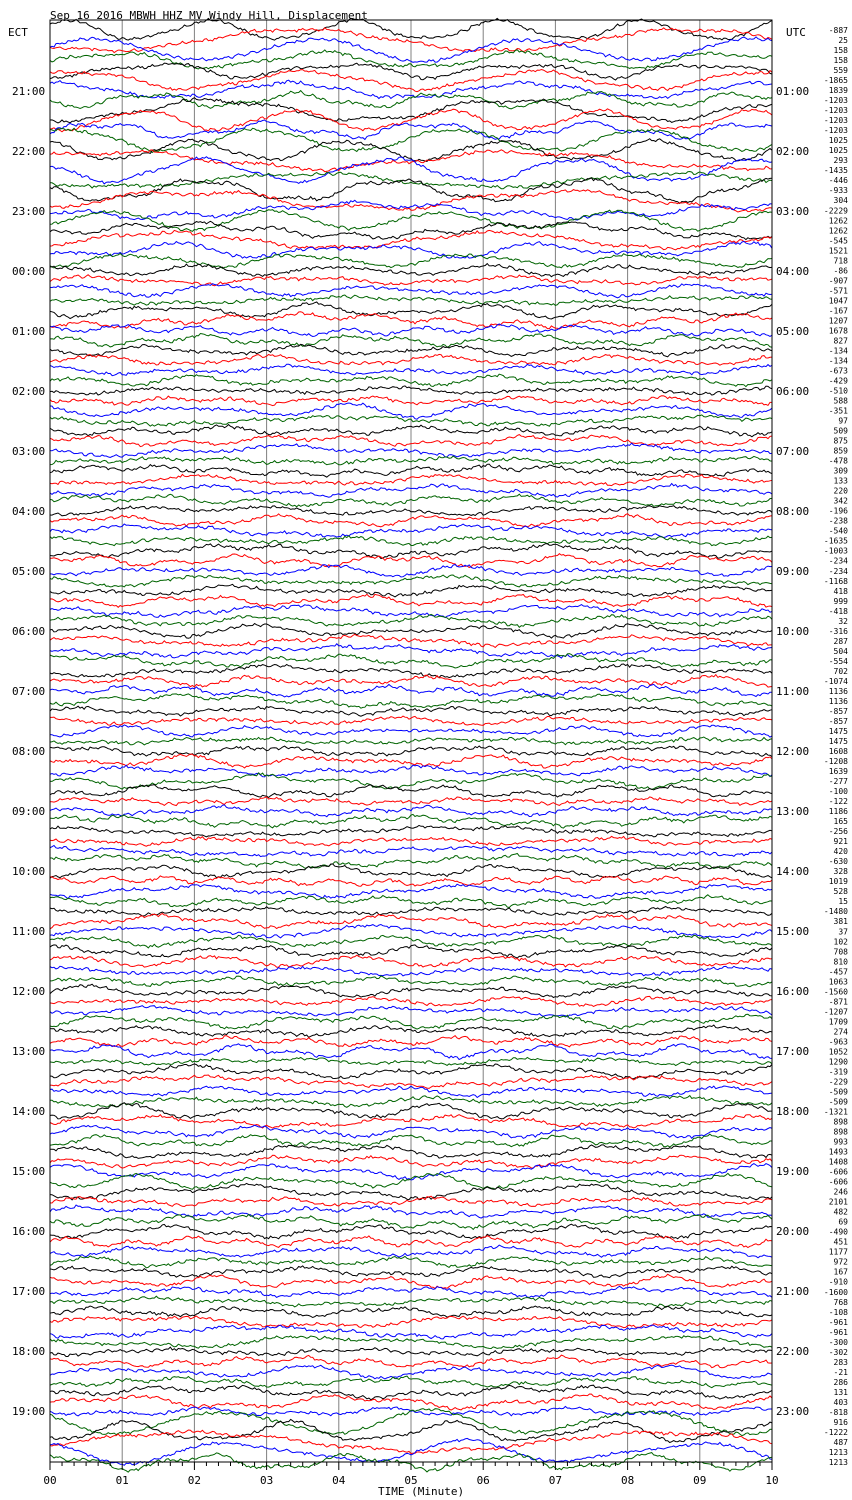  What do you see at coordinates (838, 771) in the screenshot?
I see `trace-value-label: 1639` at bounding box center [838, 771].